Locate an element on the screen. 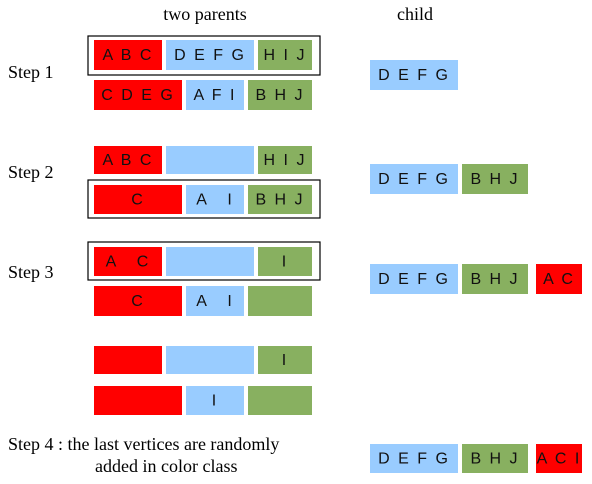 This screenshot has height=484, width=592. block-label: C D E G is located at coordinates (138, 95).